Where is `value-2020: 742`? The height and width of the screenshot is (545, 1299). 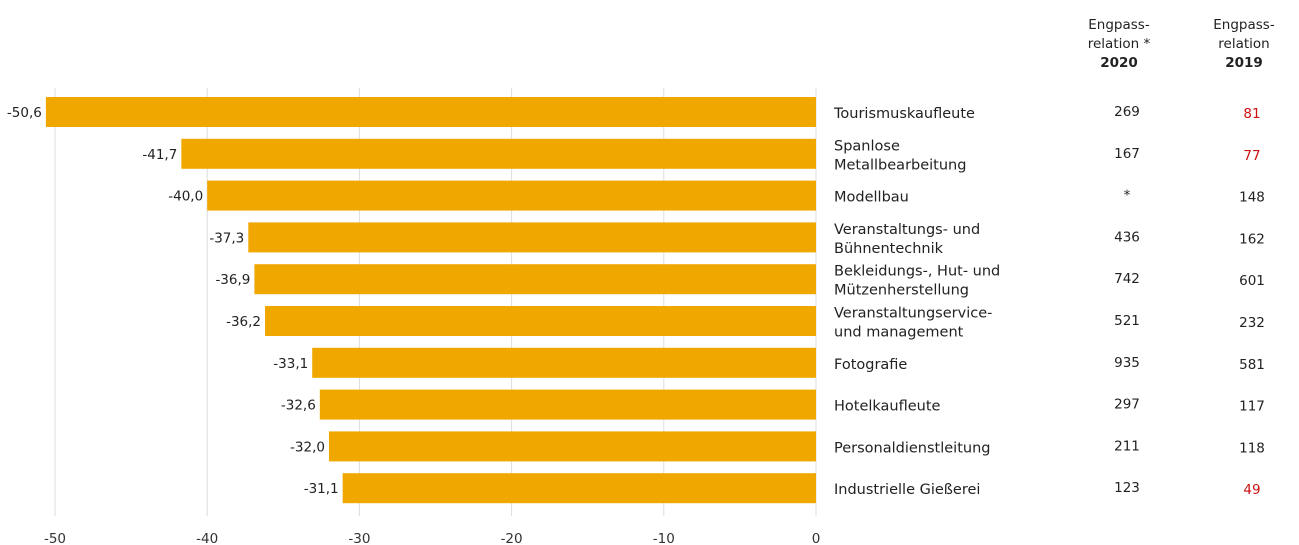
value-2020: 742 is located at coordinates (1127, 279).